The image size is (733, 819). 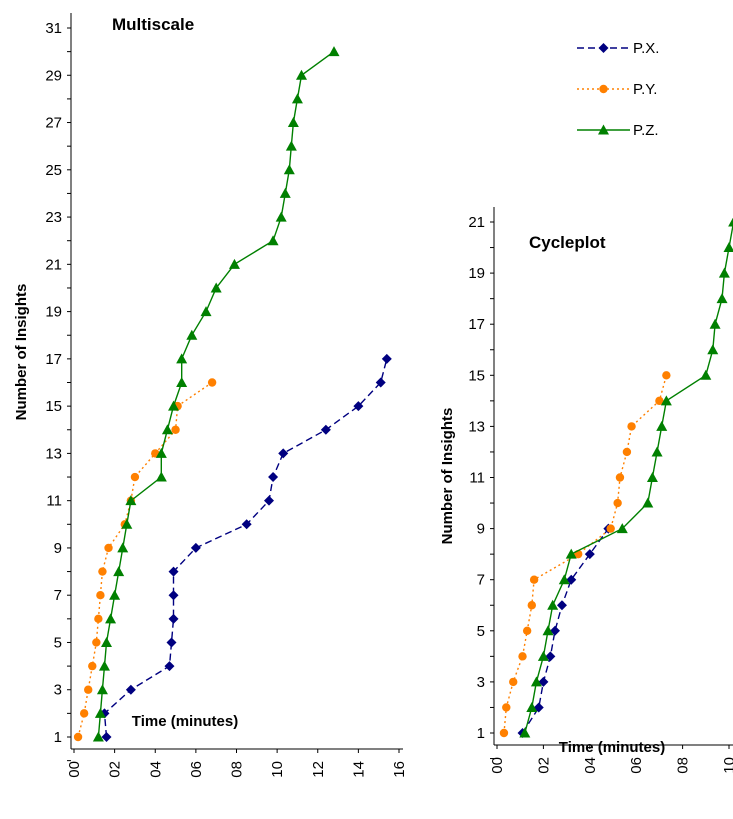 What do you see at coordinates (476, 426) in the screenshot?
I see `y-tick-label: 13` at bounding box center [476, 426].